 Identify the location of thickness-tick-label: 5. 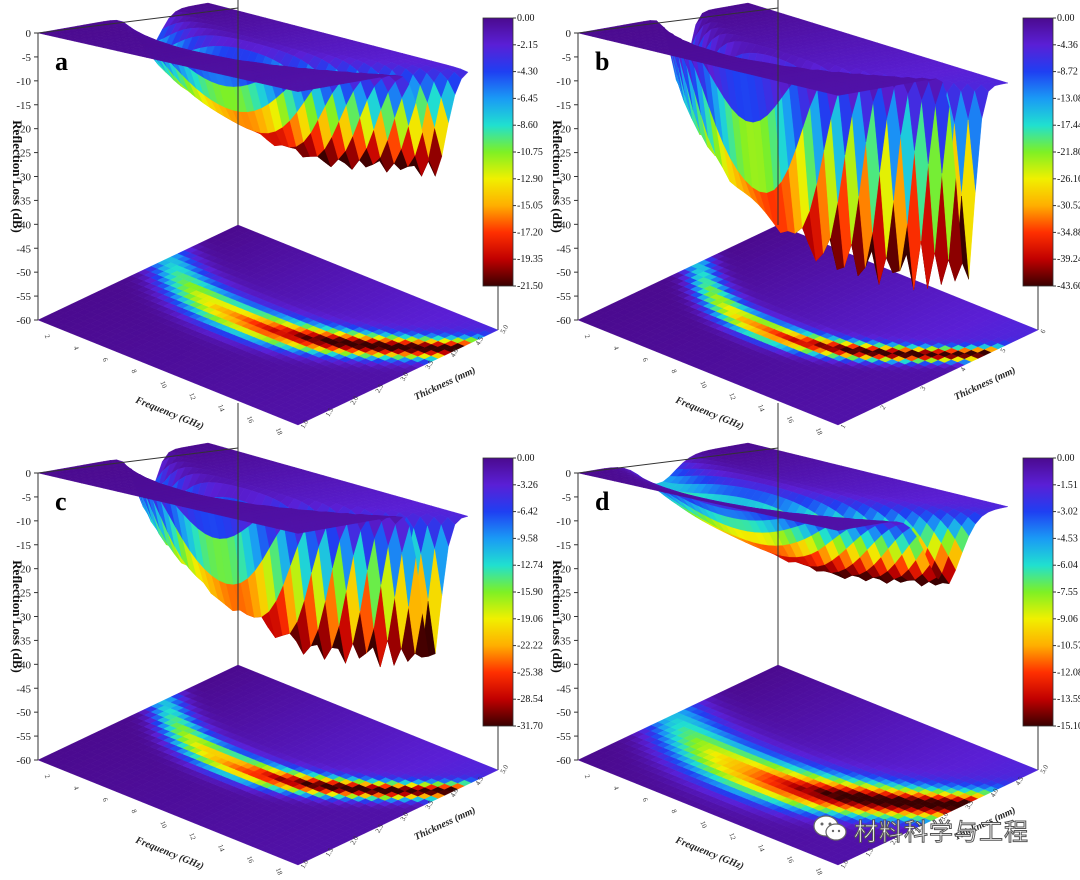
(1003, 350).